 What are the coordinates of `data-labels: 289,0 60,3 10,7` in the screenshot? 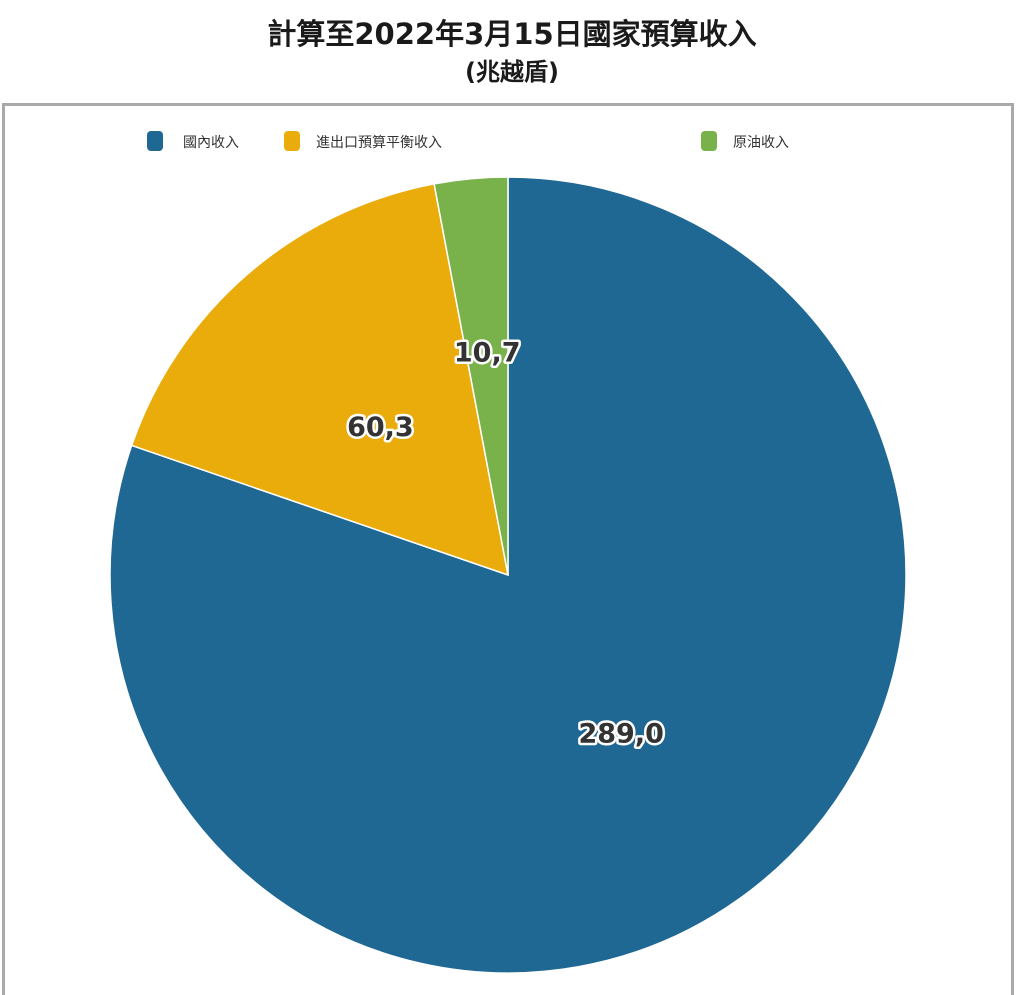 It's located at (506, 543).